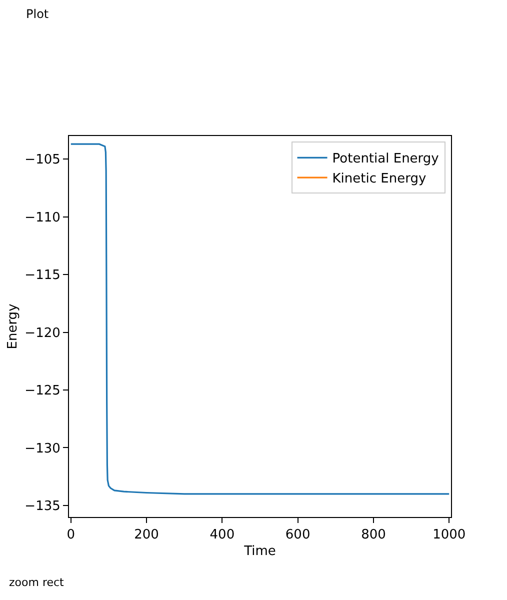  What do you see at coordinates (42, 391) in the screenshot?
I see `y-tick-label: −125` at bounding box center [42, 391].